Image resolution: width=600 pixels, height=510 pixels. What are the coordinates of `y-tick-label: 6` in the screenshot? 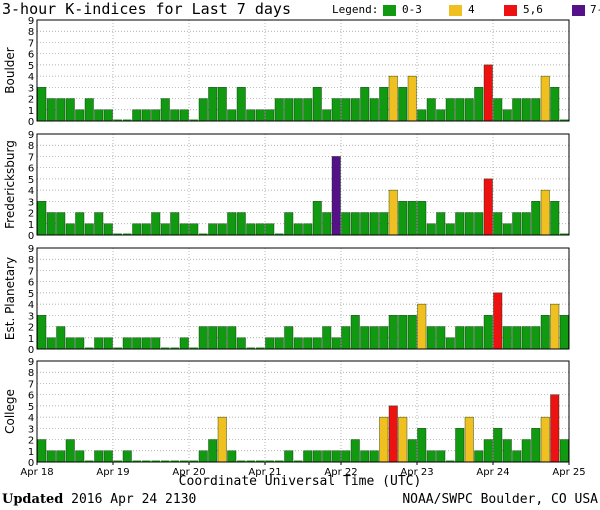 It's located at (31, 283).